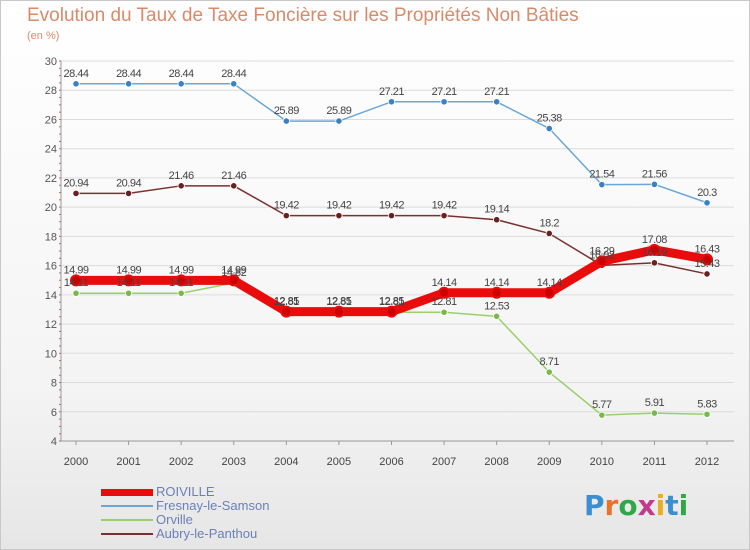 This screenshot has height=550, width=750. What do you see at coordinates (601, 251) in the screenshot?
I see `data-label-roiville: 16.29` at bounding box center [601, 251].